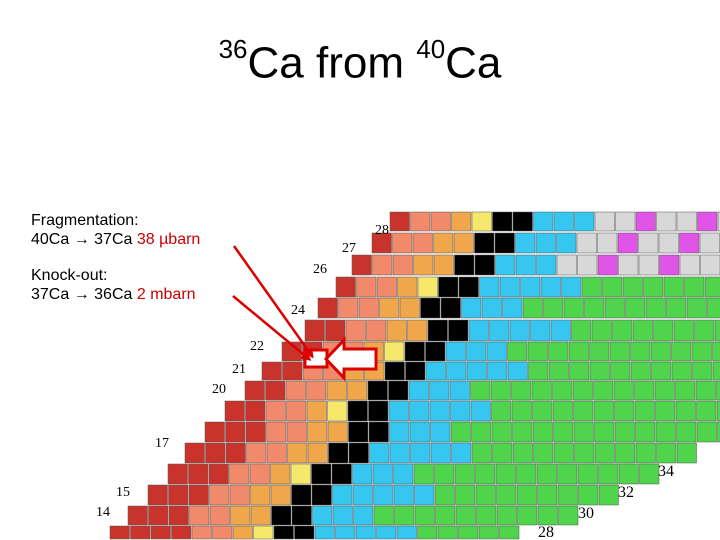 This screenshot has height=540, width=720. What do you see at coordinates (360, 63) in the screenshot?
I see `title-from: from` at bounding box center [360, 63].